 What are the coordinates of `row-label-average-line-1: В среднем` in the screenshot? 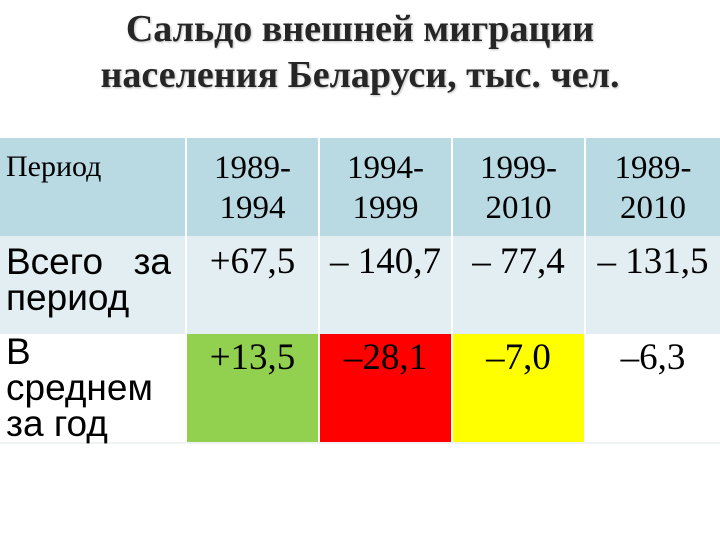 It's located at (79, 369).